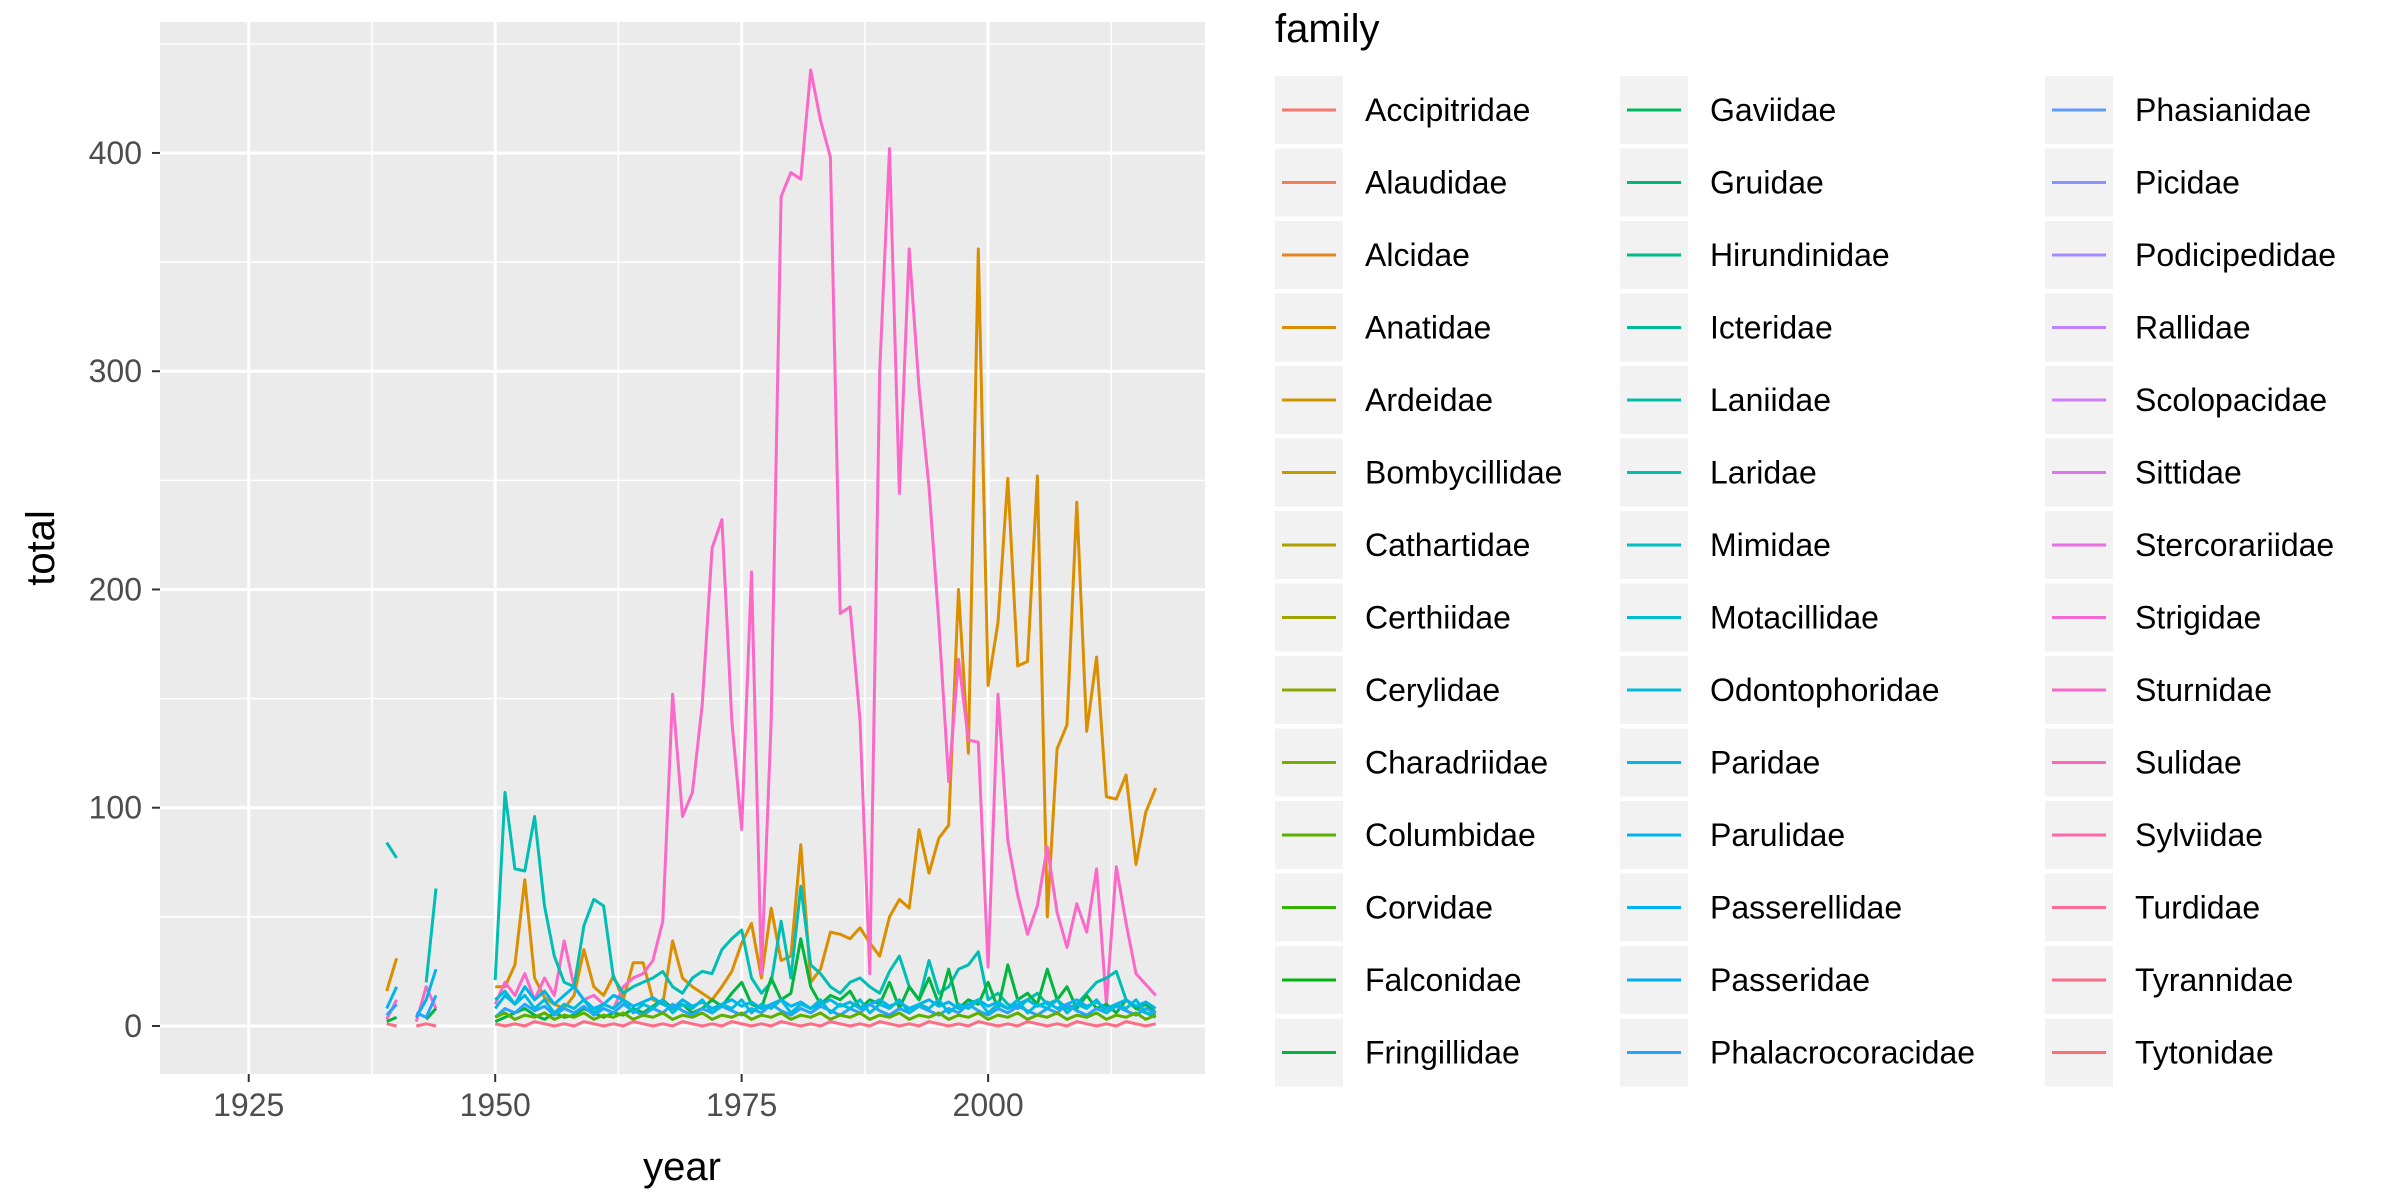  Describe the element at coordinates (2235, 255) in the screenshot. I see `legend-label: Podicipedidae` at that location.